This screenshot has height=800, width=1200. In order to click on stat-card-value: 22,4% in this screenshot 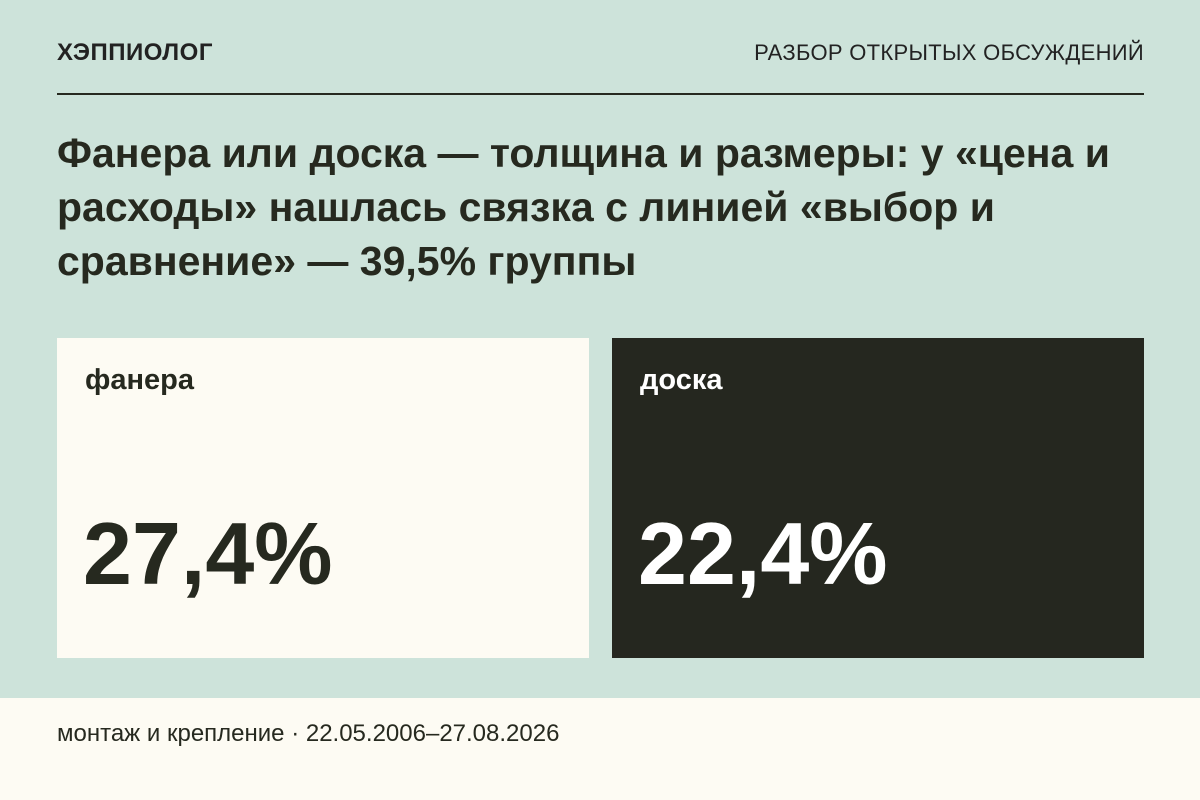, I will do `click(763, 553)`.